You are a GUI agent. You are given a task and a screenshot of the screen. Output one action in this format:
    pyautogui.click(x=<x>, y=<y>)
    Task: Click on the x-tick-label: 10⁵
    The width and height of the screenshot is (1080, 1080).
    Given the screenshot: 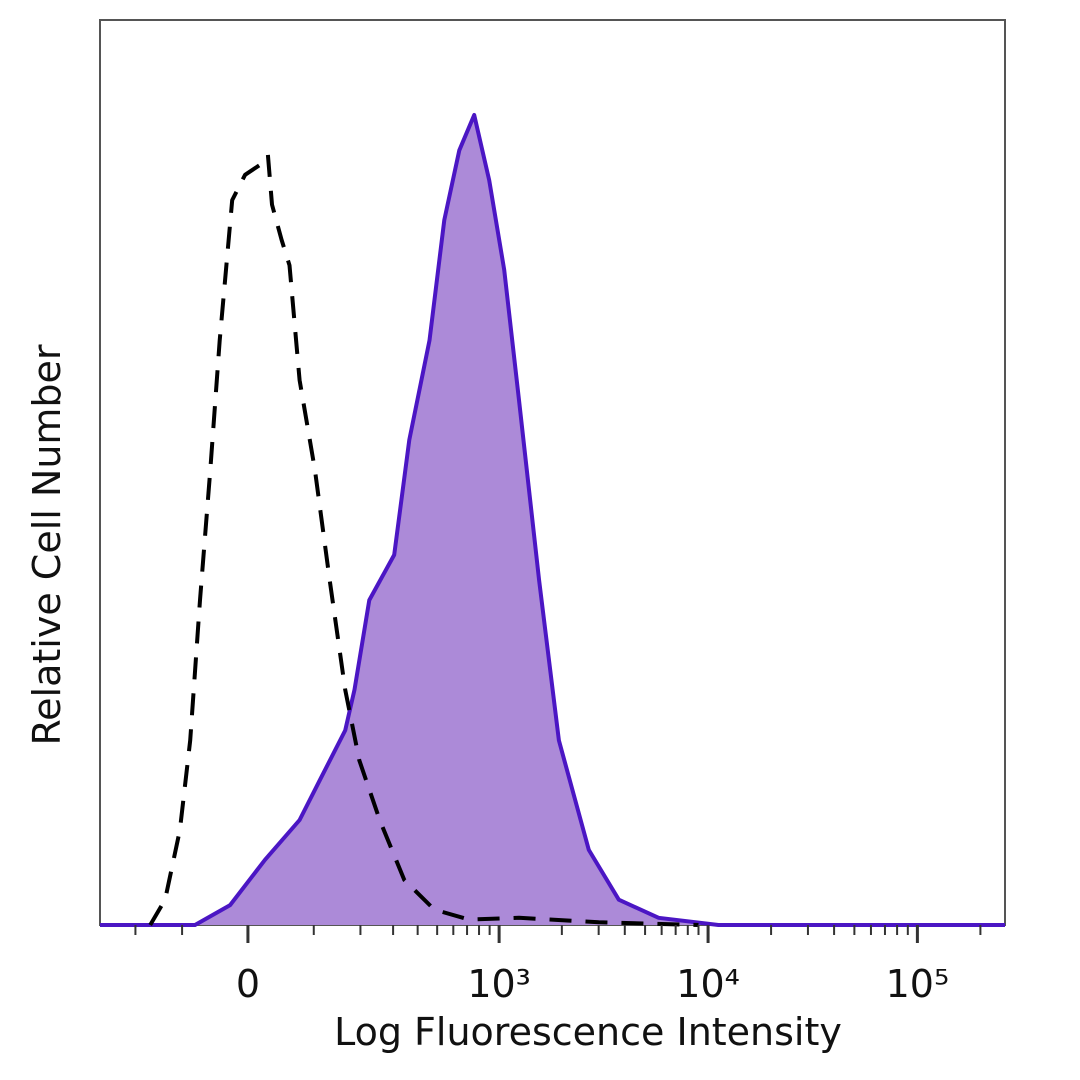 What is the action you would take?
    pyautogui.click(x=918, y=984)
    